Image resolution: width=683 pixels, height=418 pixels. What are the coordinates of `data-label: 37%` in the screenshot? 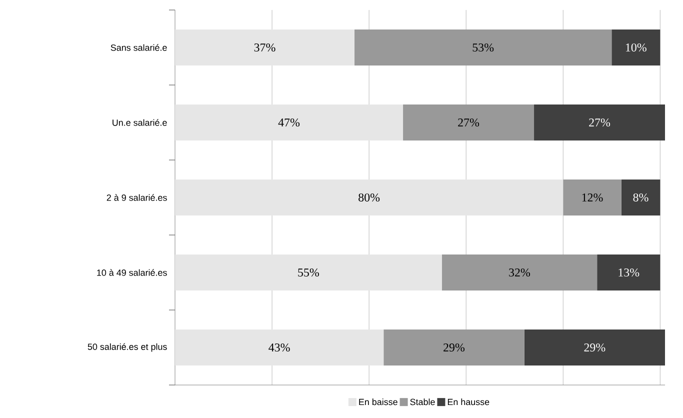 It's located at (265, 47).